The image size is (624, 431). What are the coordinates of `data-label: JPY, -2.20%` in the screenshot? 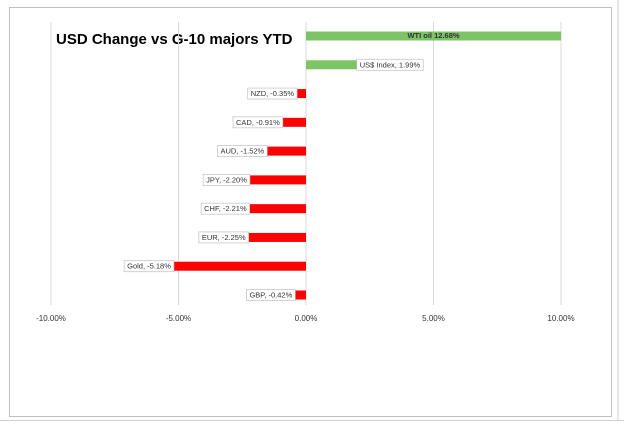 It's located at (226, 179).